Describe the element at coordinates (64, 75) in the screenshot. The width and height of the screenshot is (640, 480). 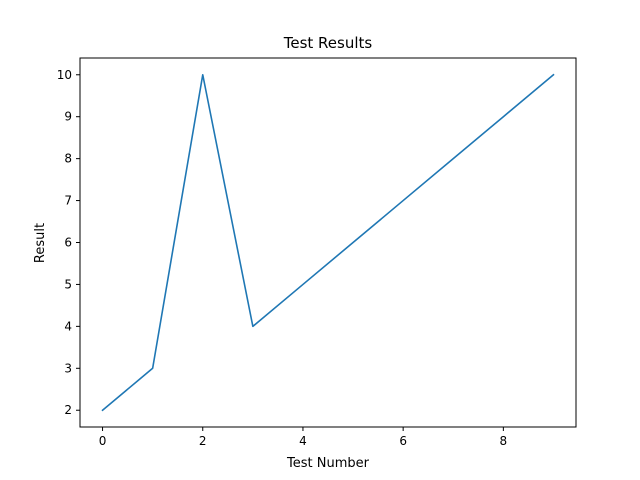
I see `y-tick-label: 10` at that location.